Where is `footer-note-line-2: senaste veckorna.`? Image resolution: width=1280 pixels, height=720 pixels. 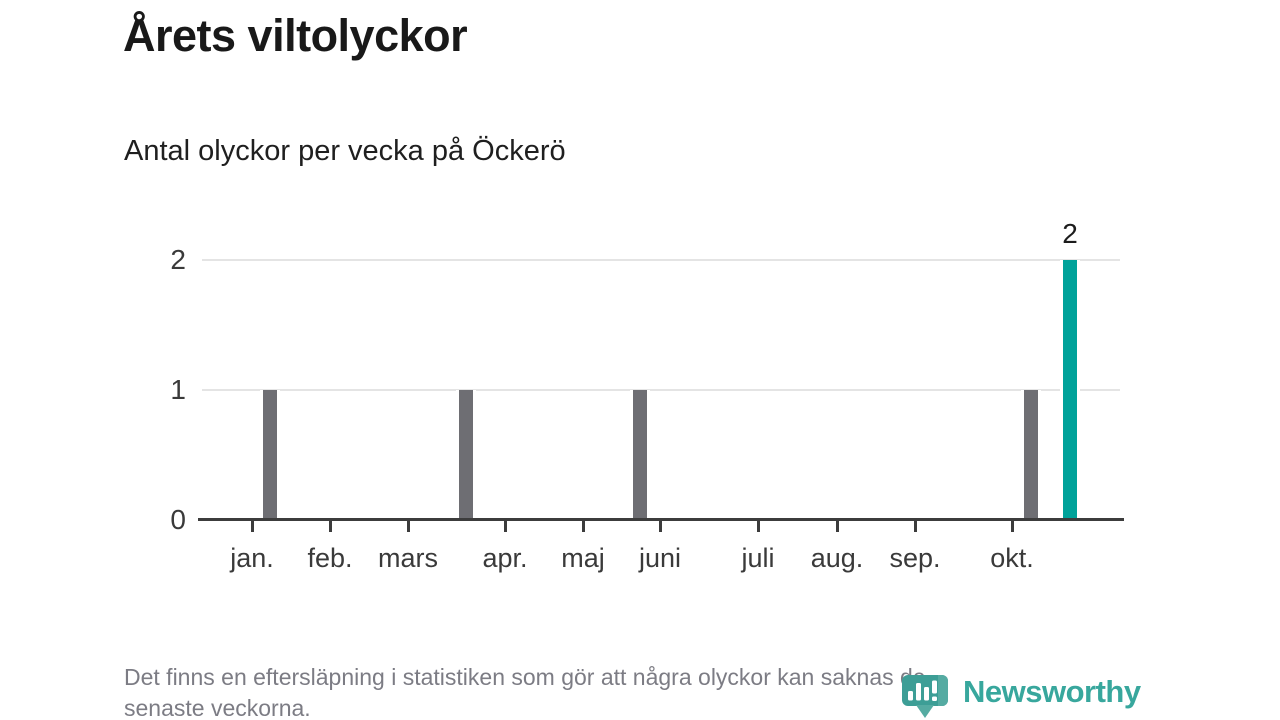 footer-note-line-2: senaste veckorna. is located at coordinates (217, 707).